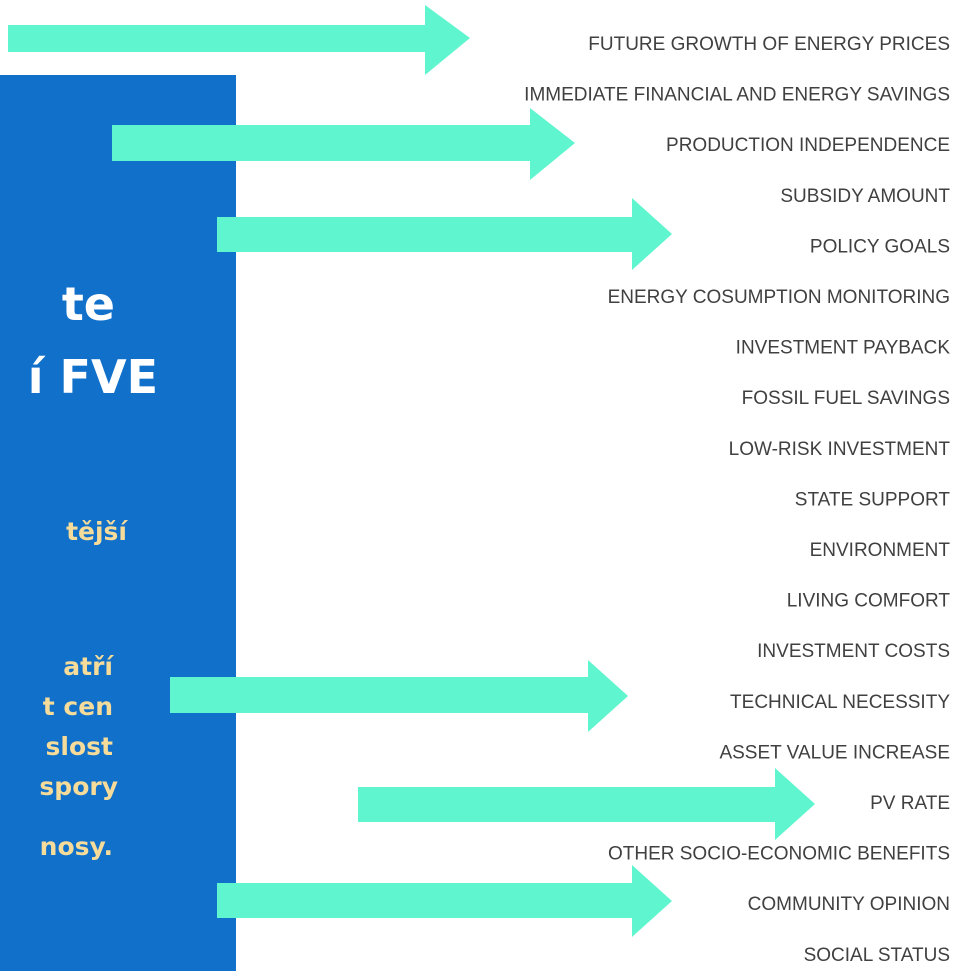 This screenshot has height=971, width=957. I want to click on factor-label: COMMUNITY OPINION, so click(849, 904).